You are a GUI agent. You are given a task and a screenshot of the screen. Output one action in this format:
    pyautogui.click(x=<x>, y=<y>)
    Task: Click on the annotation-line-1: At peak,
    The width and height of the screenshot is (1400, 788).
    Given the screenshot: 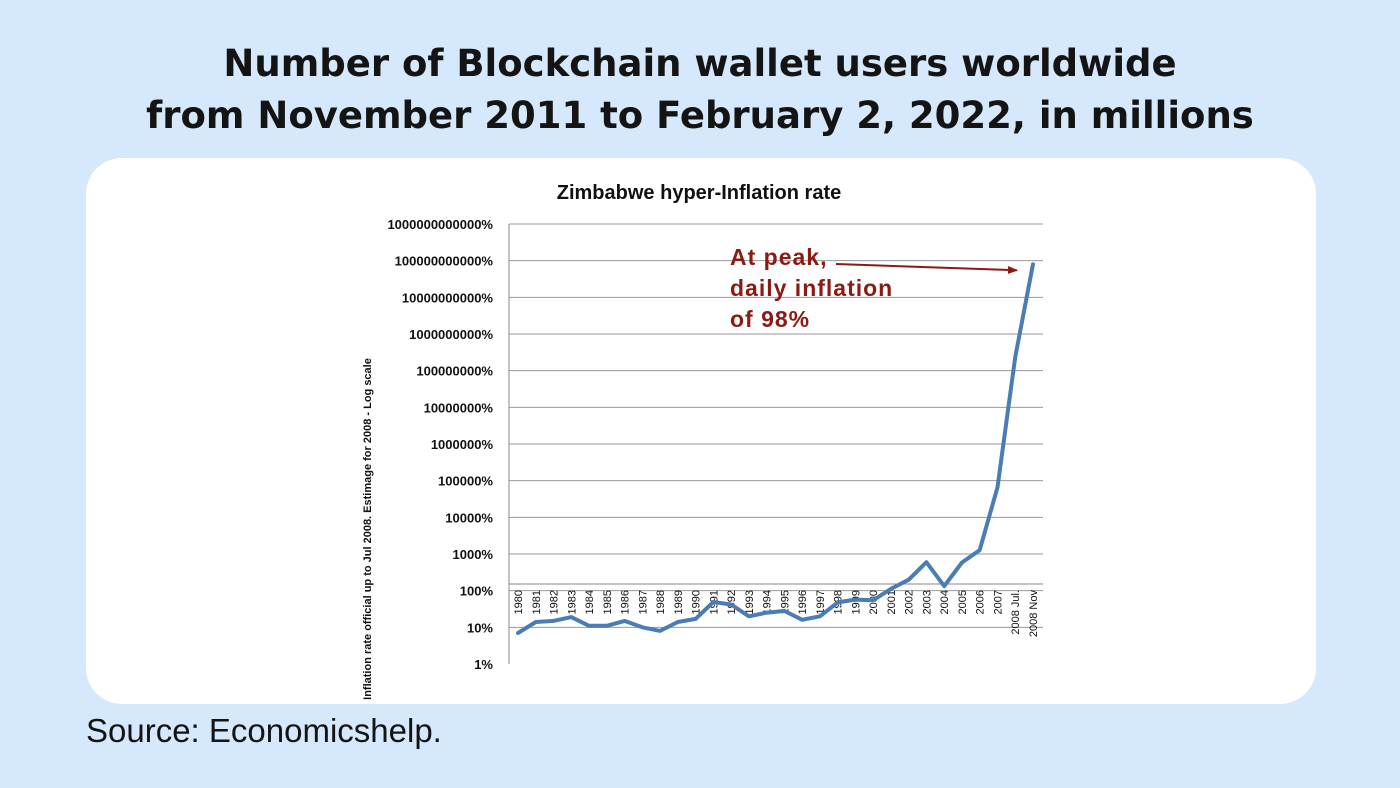 What is the action you would take?
    pyautogui.click(x=778, y=257)
    